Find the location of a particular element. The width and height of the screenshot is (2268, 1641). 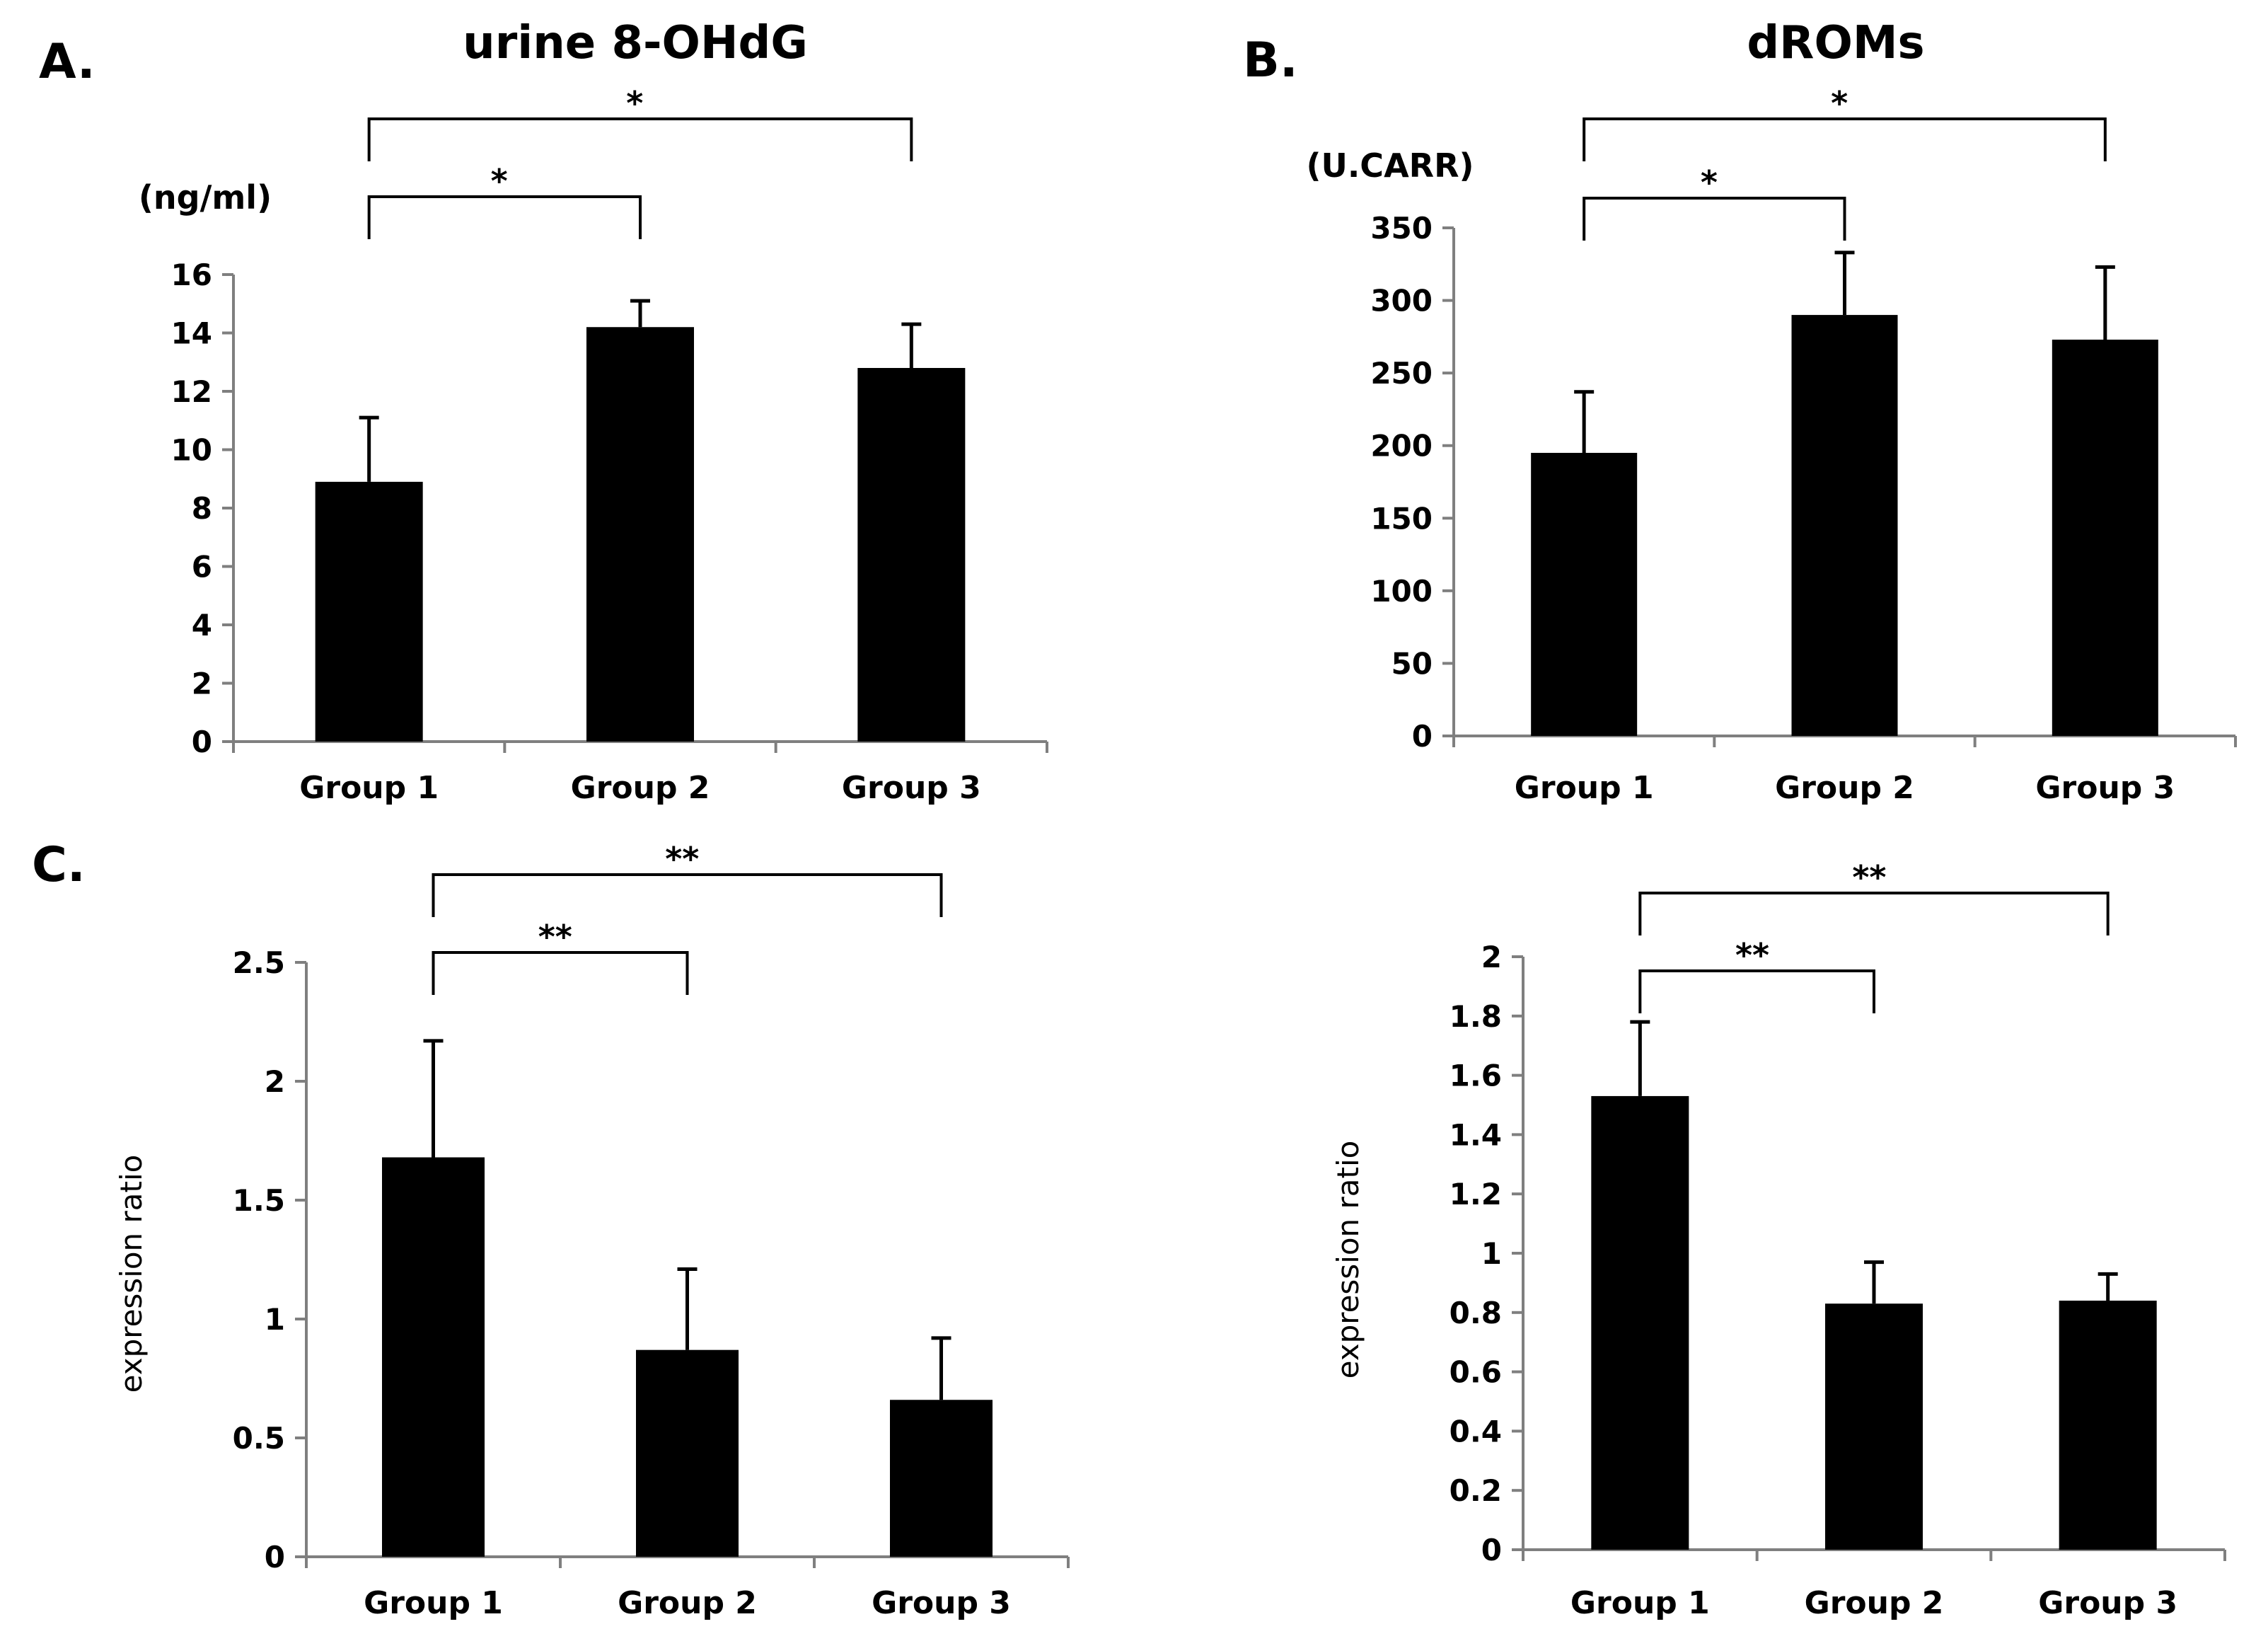

y-tick-label: 10 is located at coordinates (191, 450).